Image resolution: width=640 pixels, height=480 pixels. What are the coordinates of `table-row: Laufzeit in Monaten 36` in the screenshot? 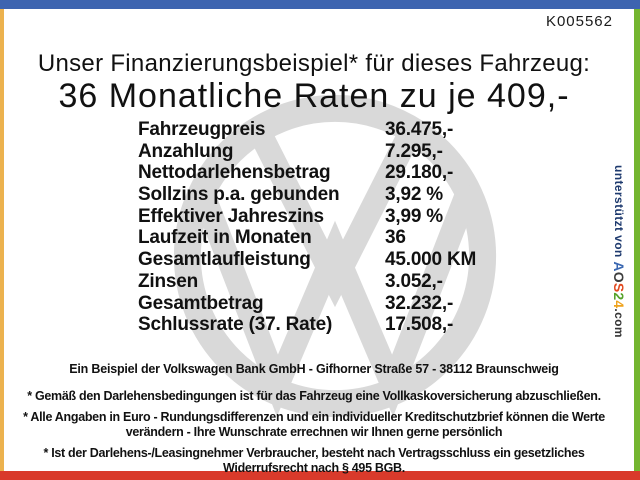 It's located at (307, 238).